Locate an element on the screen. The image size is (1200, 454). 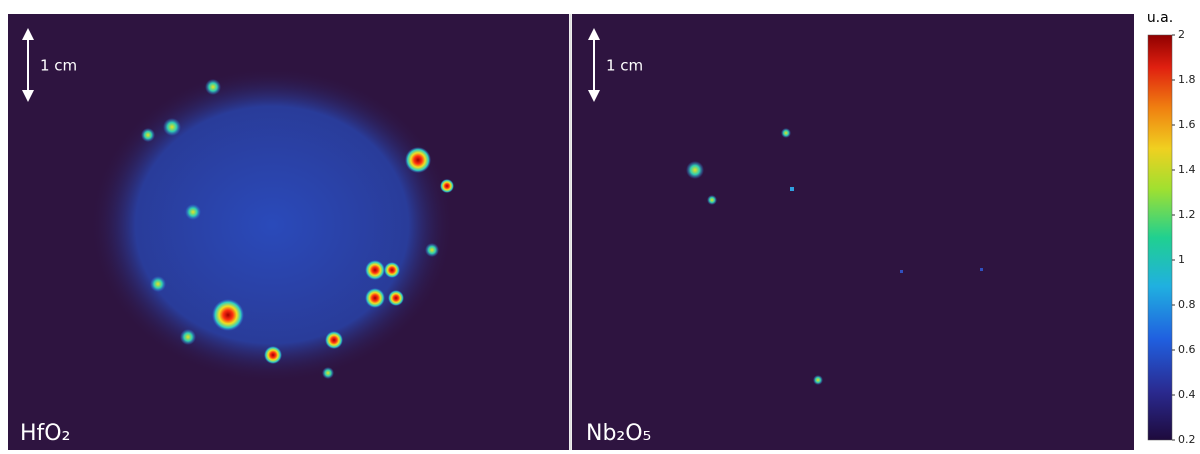
colorbar-tick-label: 0.2 is located at coordinates (1187, 439).